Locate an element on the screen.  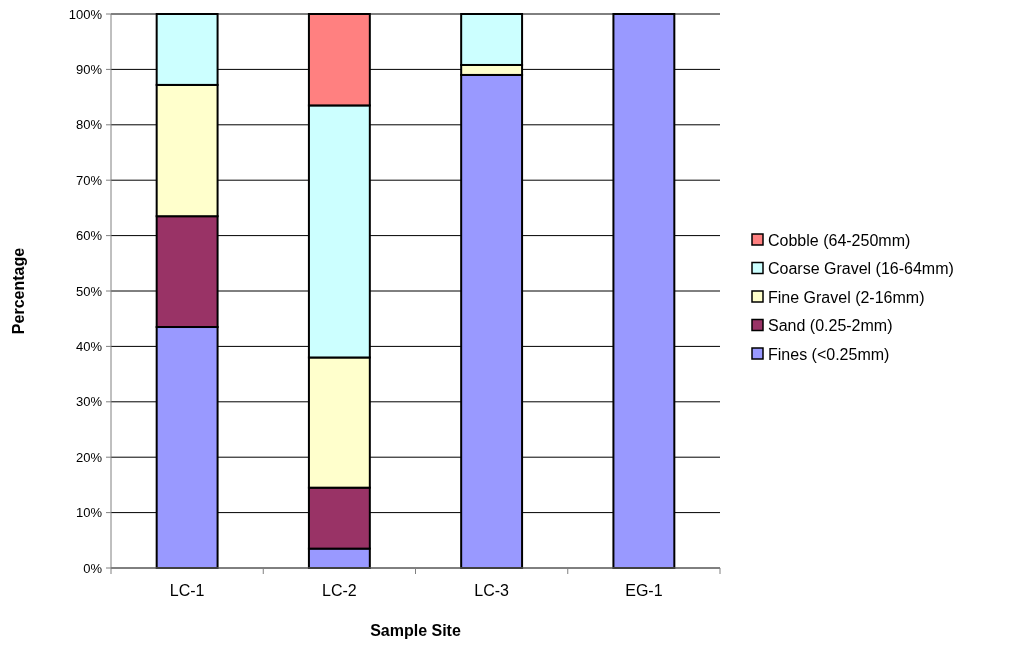
y-tick-label: 100% is located at coordinates (85, 14).